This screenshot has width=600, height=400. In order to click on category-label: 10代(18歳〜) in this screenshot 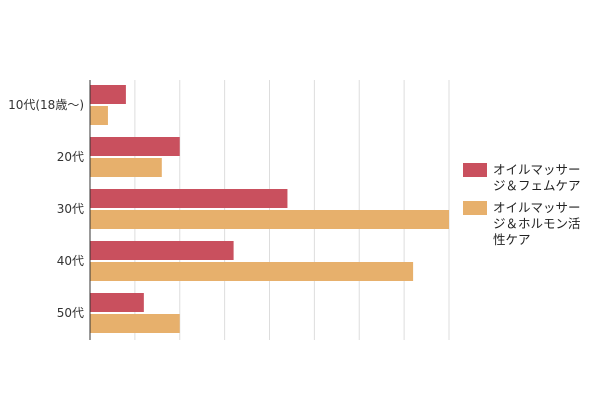, I will do `click(46, 105)`.